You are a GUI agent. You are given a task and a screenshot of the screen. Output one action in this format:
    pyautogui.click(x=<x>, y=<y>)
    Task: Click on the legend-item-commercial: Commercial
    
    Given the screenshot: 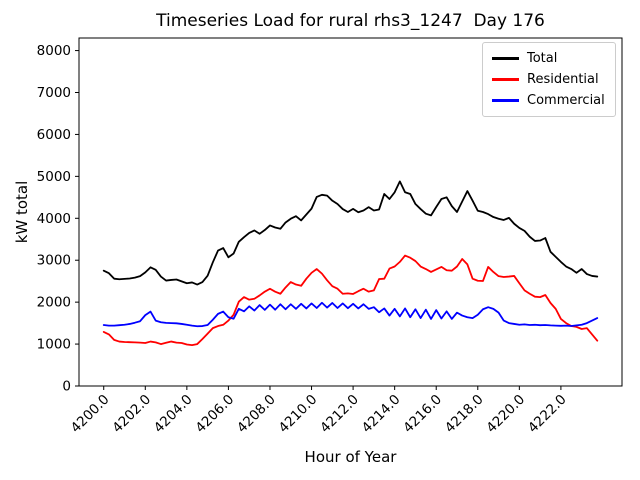 What is the action you would take?
    pyautogui.click(x=553, y=100)
    